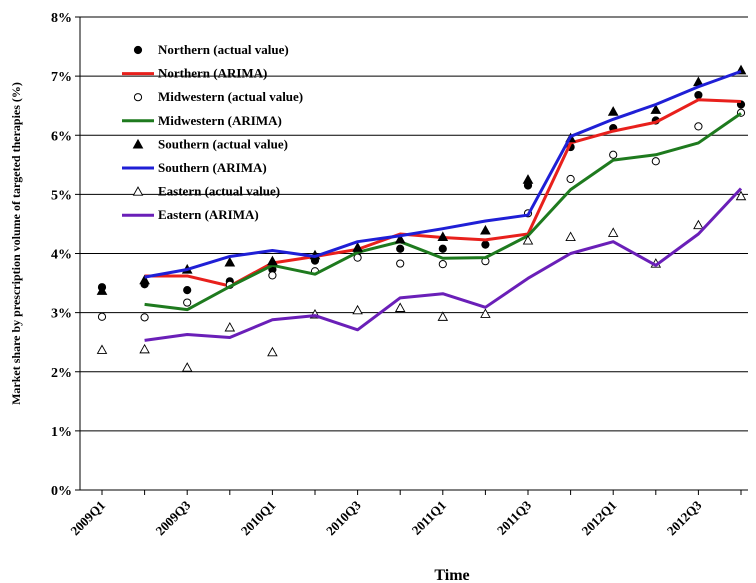  What do you see at coordinates (61, 77) in the screenshot?
I see `y-tick-label: 7%` at bounding box center [61, 77].